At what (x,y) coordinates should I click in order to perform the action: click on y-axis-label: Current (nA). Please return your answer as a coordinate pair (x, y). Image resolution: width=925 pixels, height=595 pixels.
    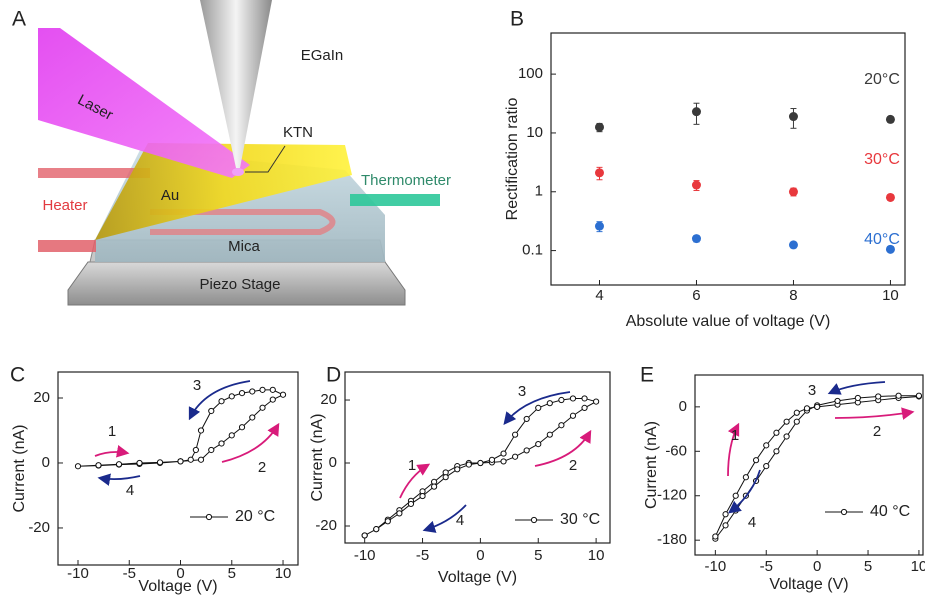
    Looking at the image, I should click on (19, 468).